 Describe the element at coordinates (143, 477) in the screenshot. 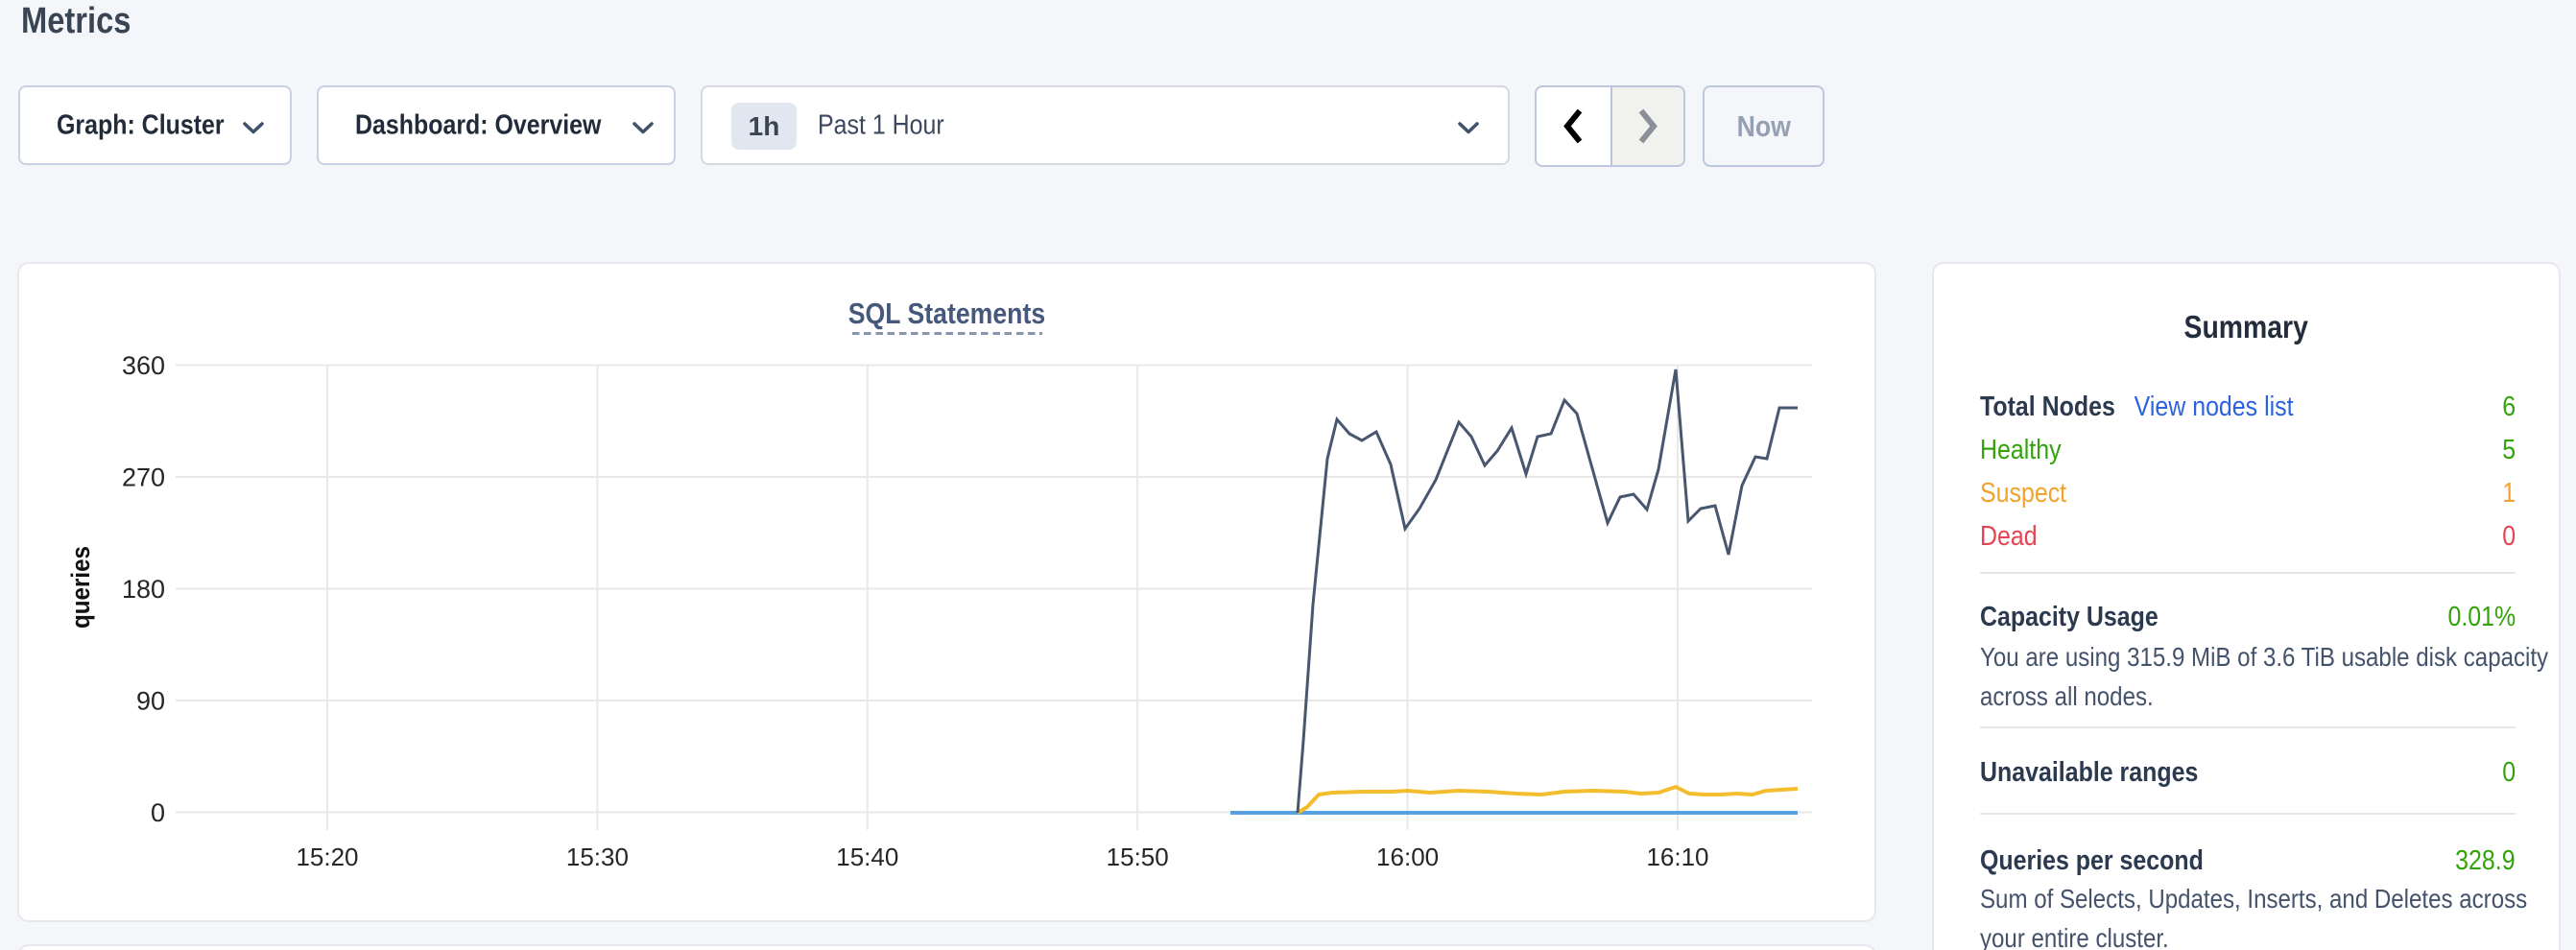

I see `svg-text: 270` at that location.